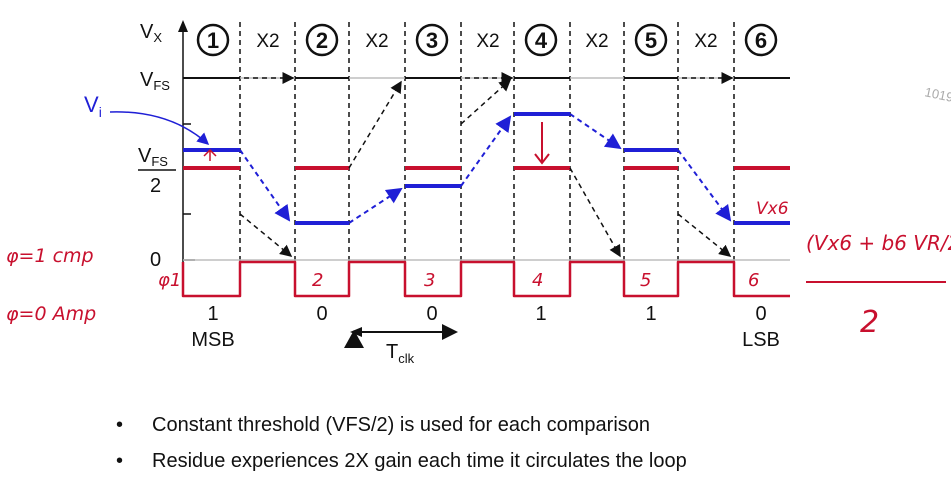 Image resolution: width=951 pixels, height=488 pixels. I want to click on residue-down-mark, so click(542, 143).